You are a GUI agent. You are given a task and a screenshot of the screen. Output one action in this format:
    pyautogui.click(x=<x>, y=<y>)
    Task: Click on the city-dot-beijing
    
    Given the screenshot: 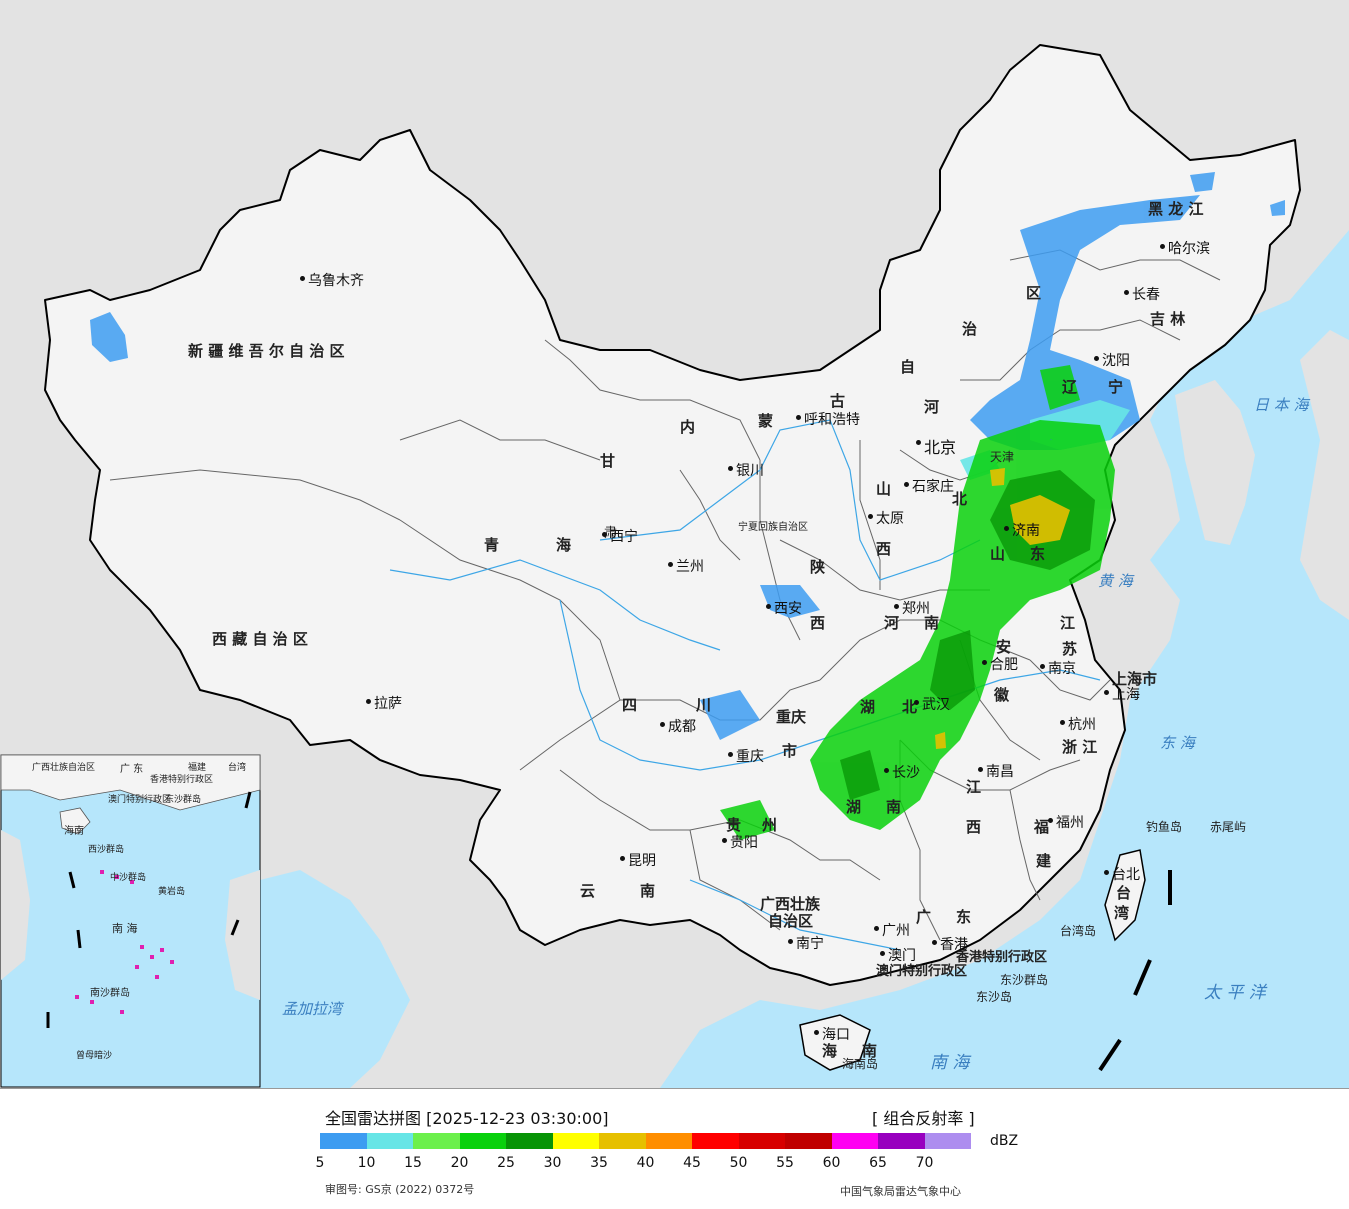 What is the action you would take?
    pyautogui.click(x=918, y=442)
    